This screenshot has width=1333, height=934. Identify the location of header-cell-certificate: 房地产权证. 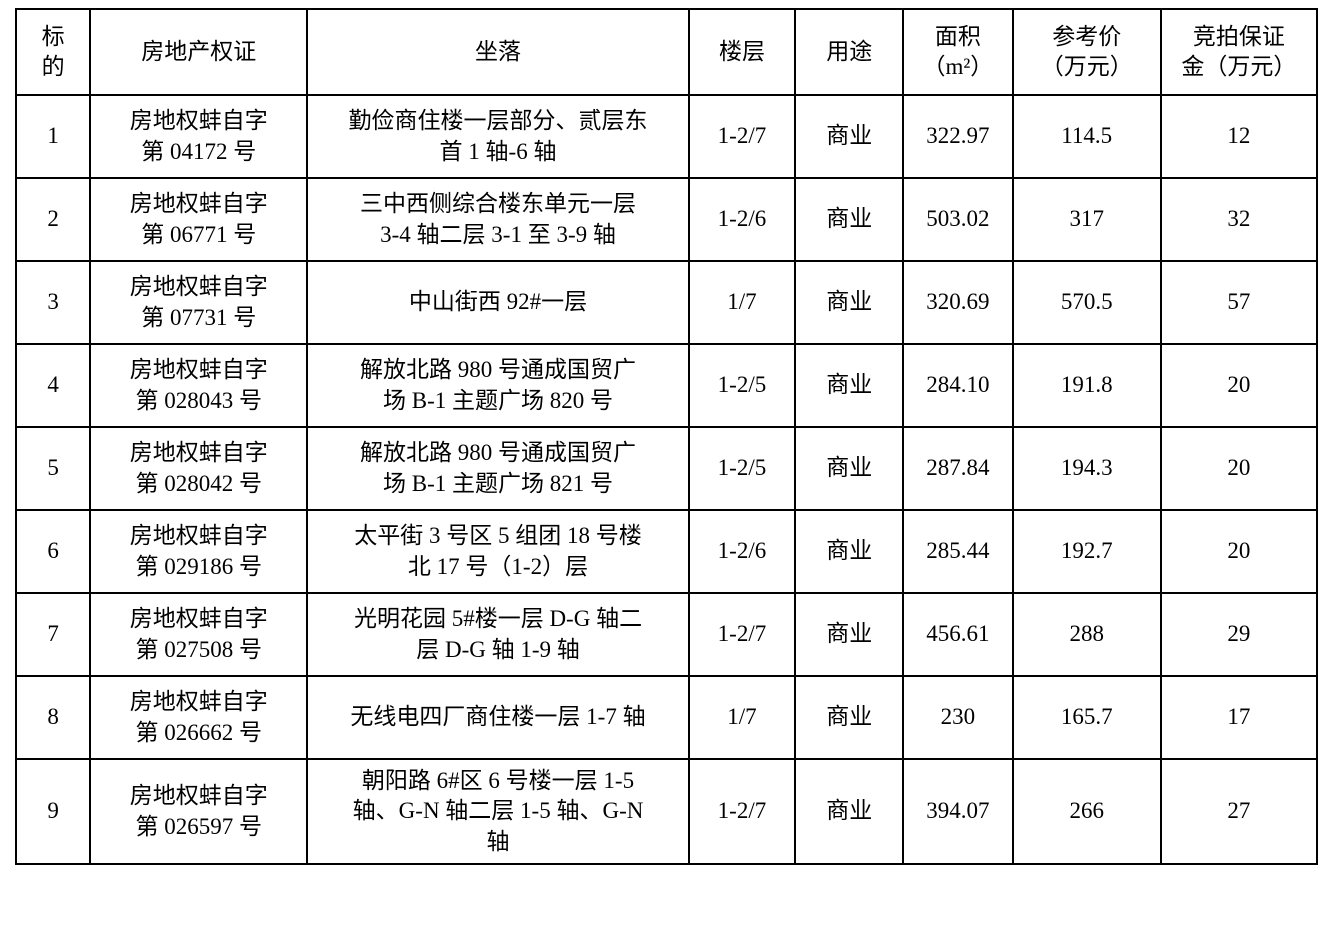
(199, 52).